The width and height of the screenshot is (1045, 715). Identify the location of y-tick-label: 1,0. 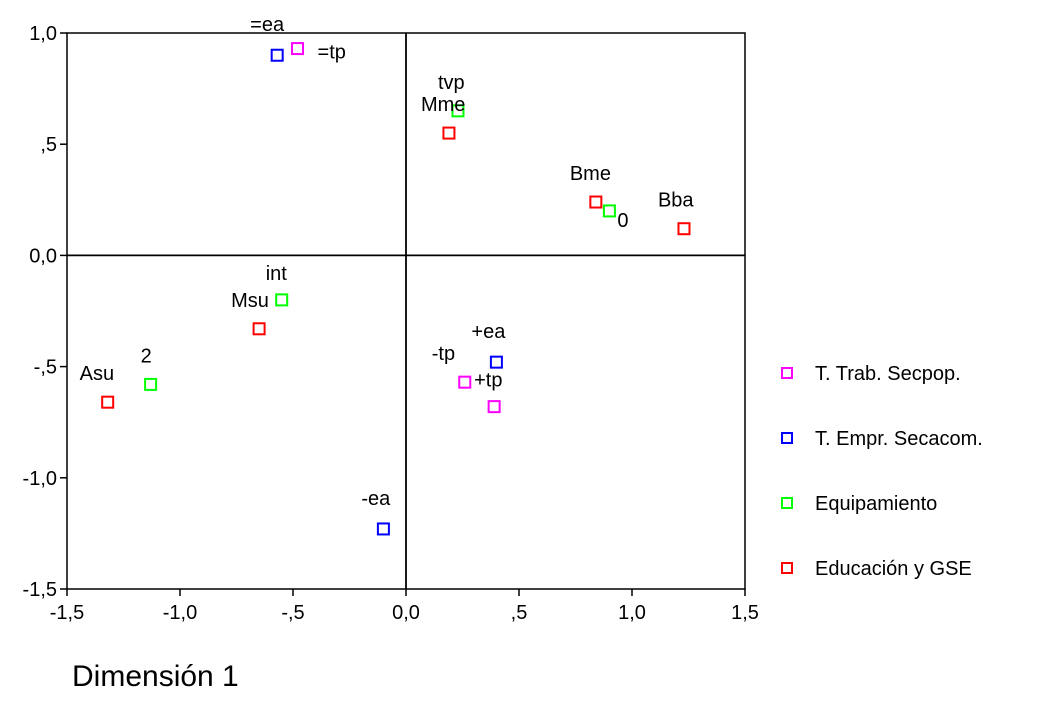
(43, 34).